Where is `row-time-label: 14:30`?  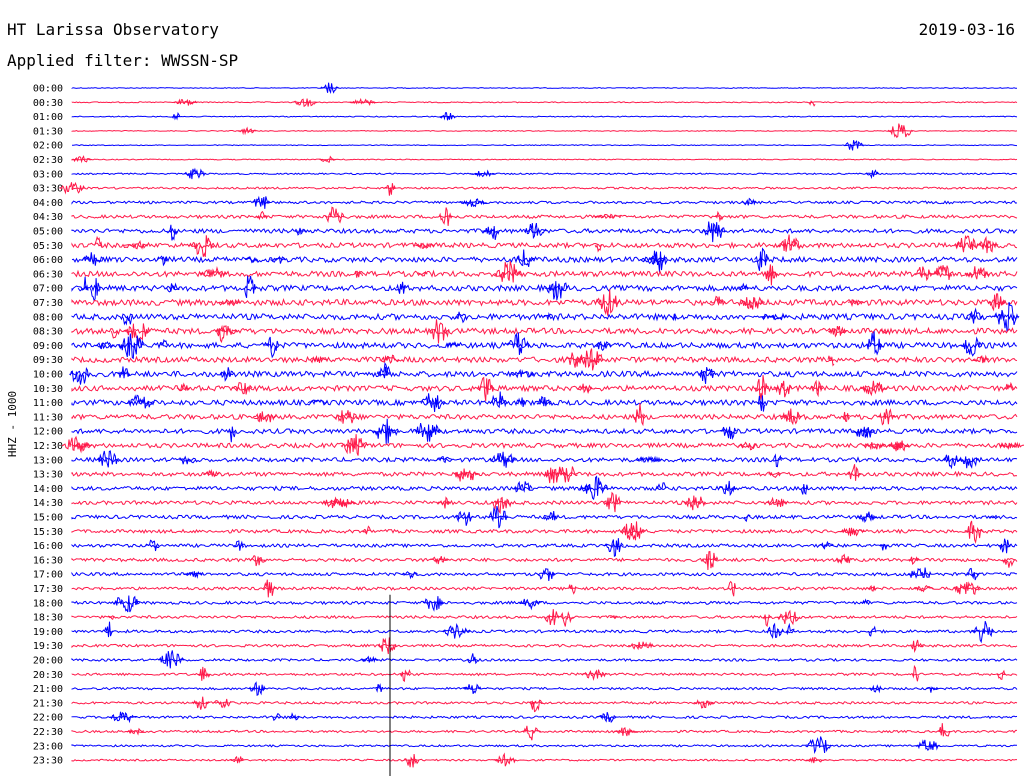 row-time-label: 14:30 is located at coordinates (48, 503).